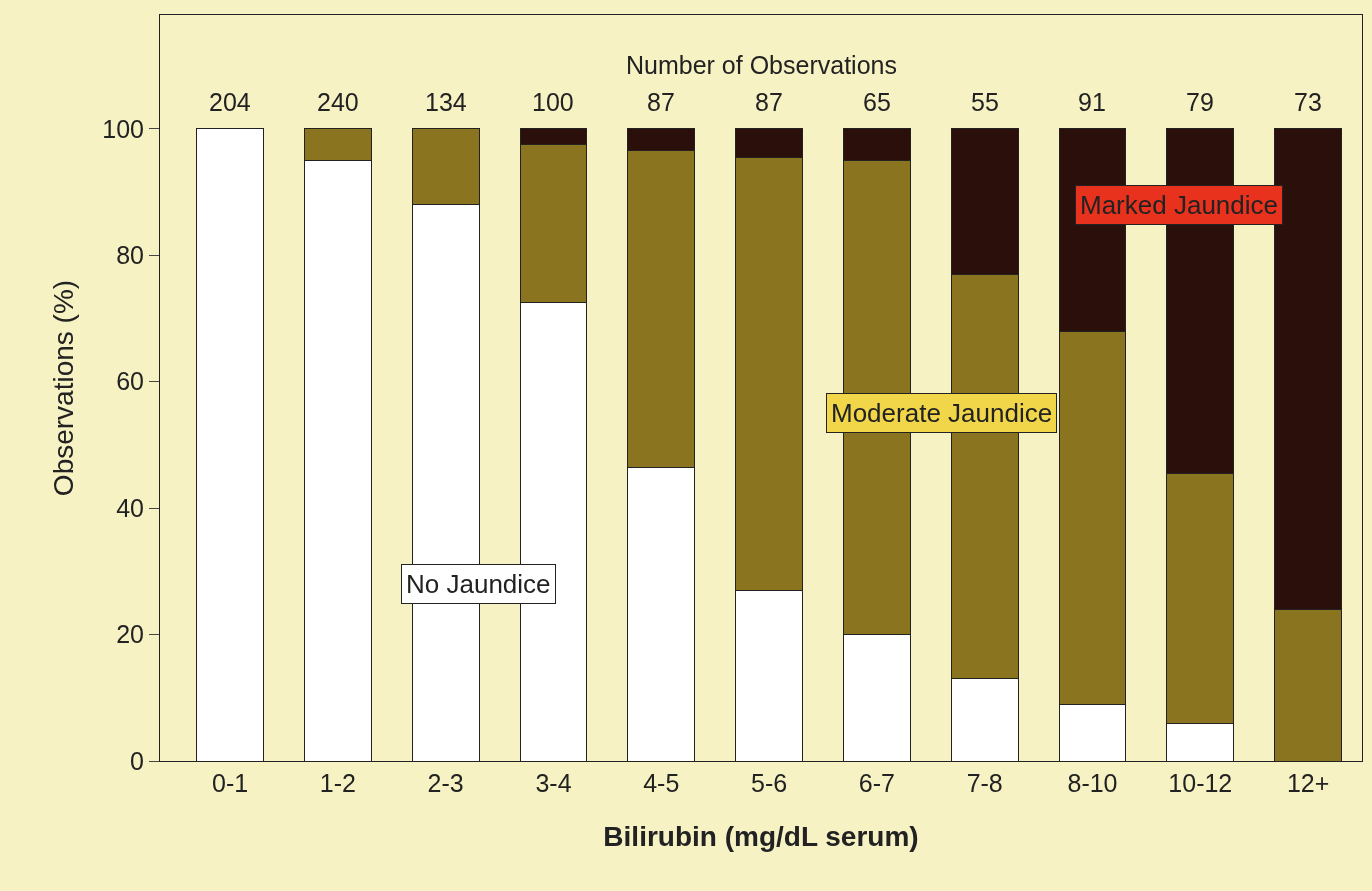 This screenshot has height=891, width=1372. Describe the element at coordinates (761, 65) in the screenshot. I see `annotation: Number of Observations` at that location.